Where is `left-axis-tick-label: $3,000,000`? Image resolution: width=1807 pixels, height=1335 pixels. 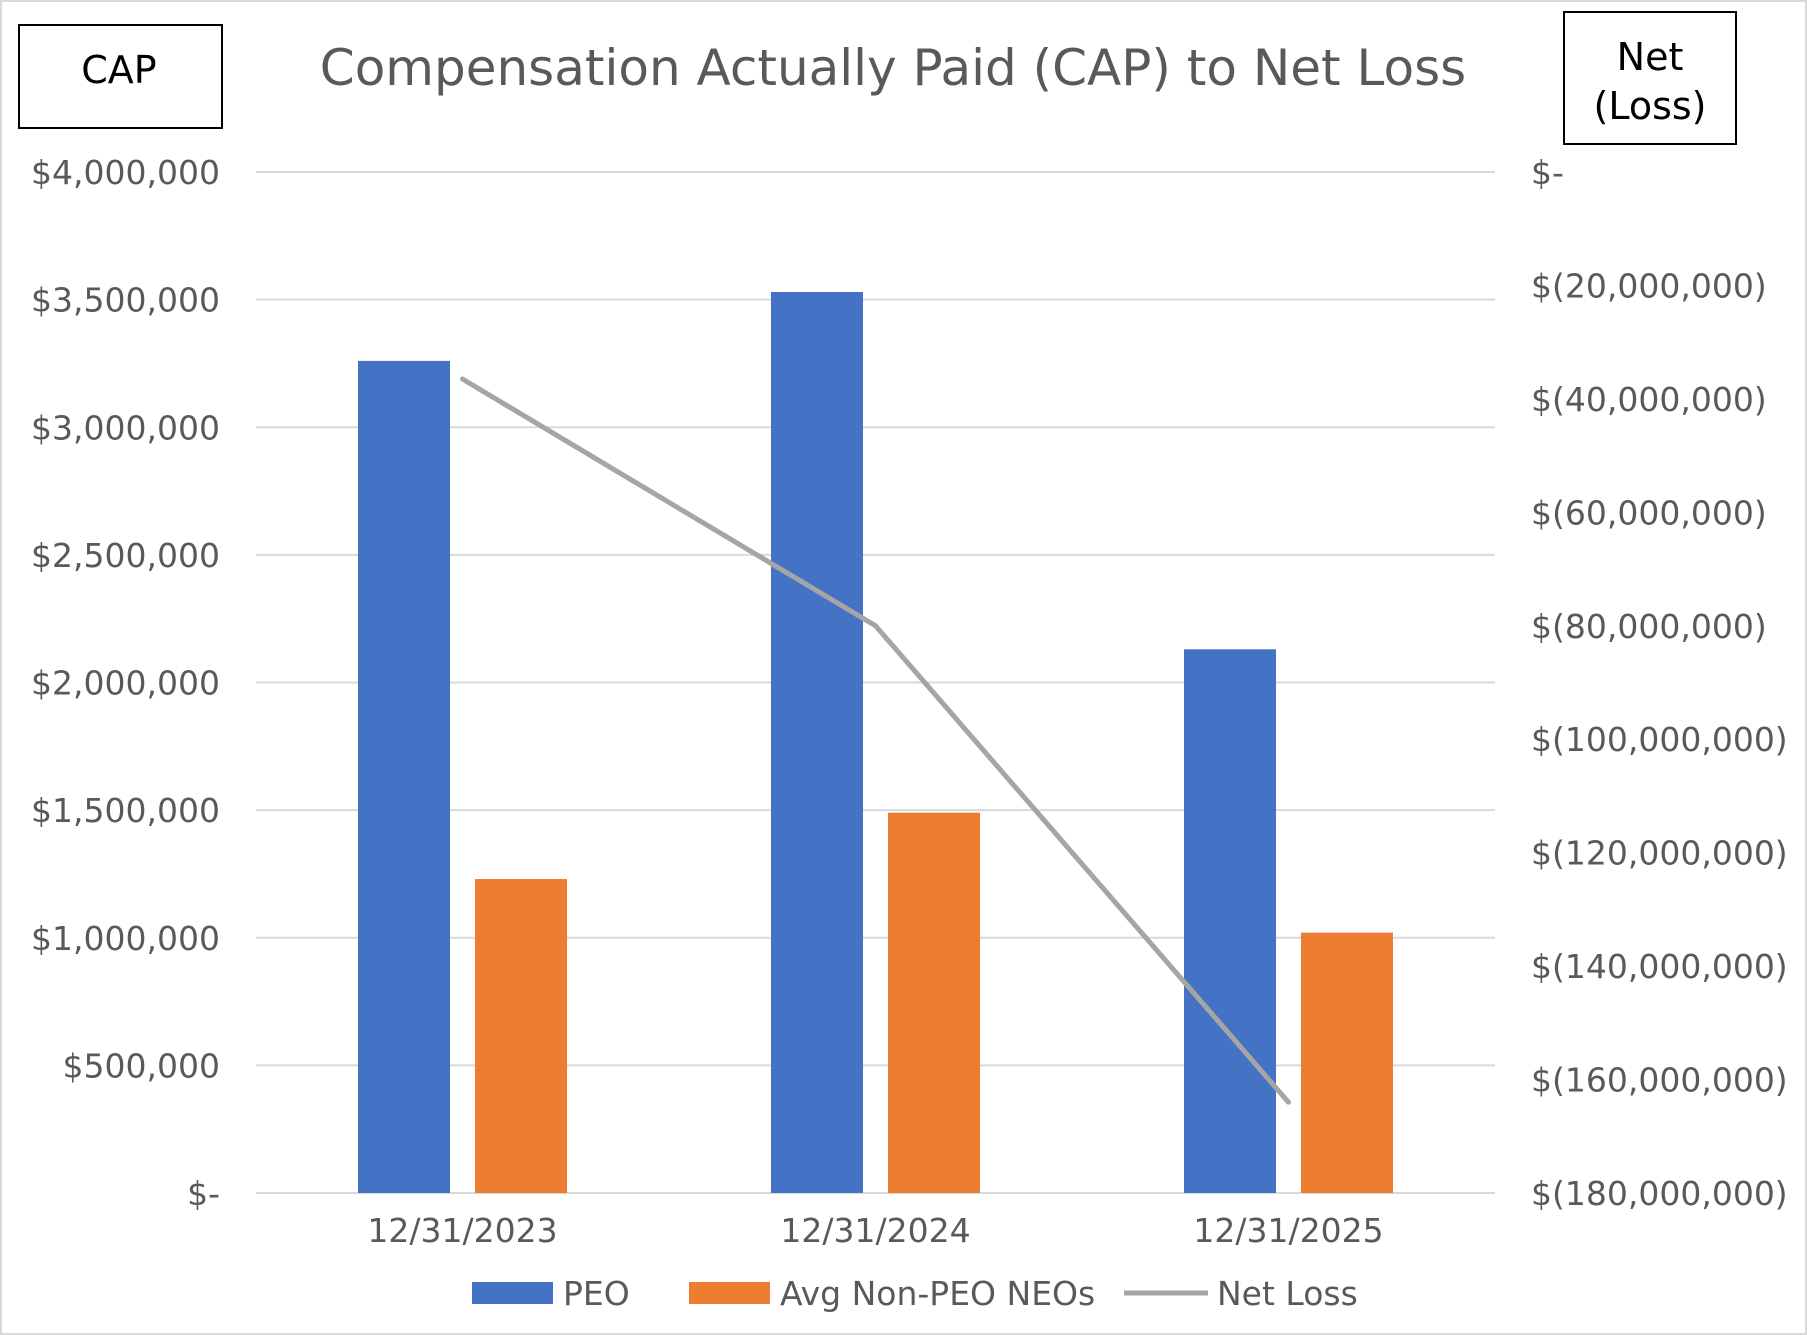 left-axis-tick-label: $3,000,000 is located at coordinates (125, 427).